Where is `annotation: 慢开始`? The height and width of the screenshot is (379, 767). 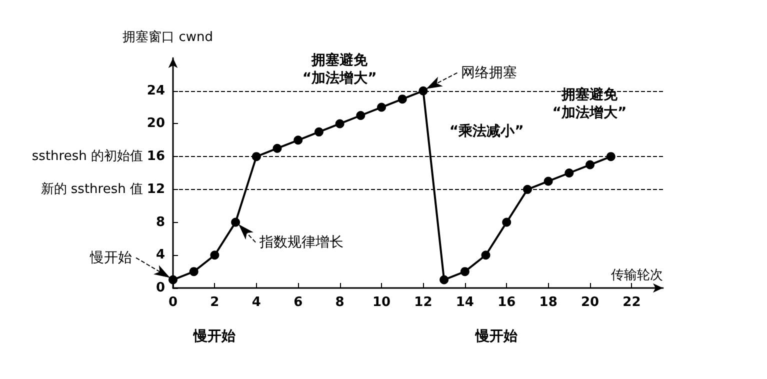
annotation: 慢开始 is located at coordinates (110, 258).